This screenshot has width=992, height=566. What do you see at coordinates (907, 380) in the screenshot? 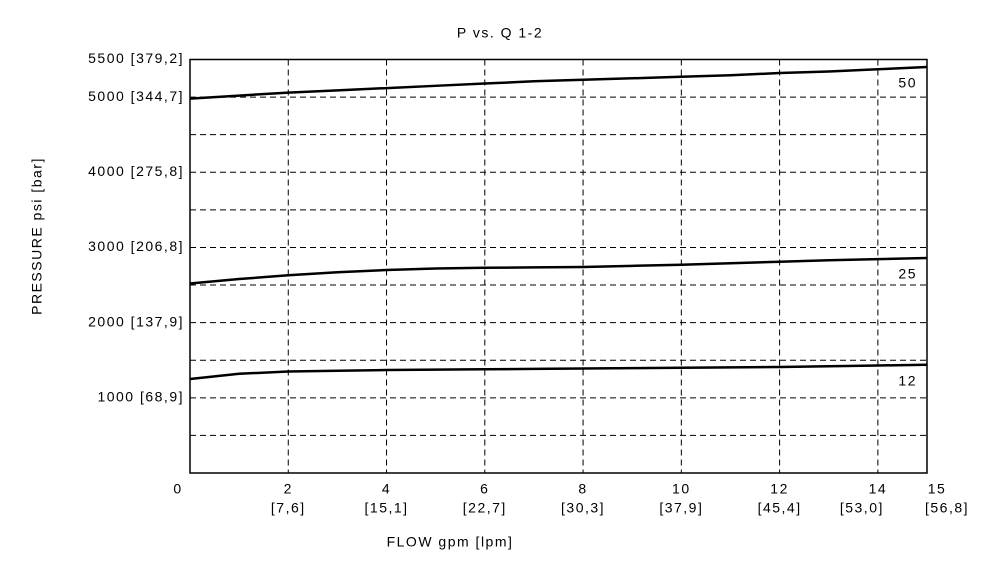
I see `series-label: 12` at bounding box center [907, 380].